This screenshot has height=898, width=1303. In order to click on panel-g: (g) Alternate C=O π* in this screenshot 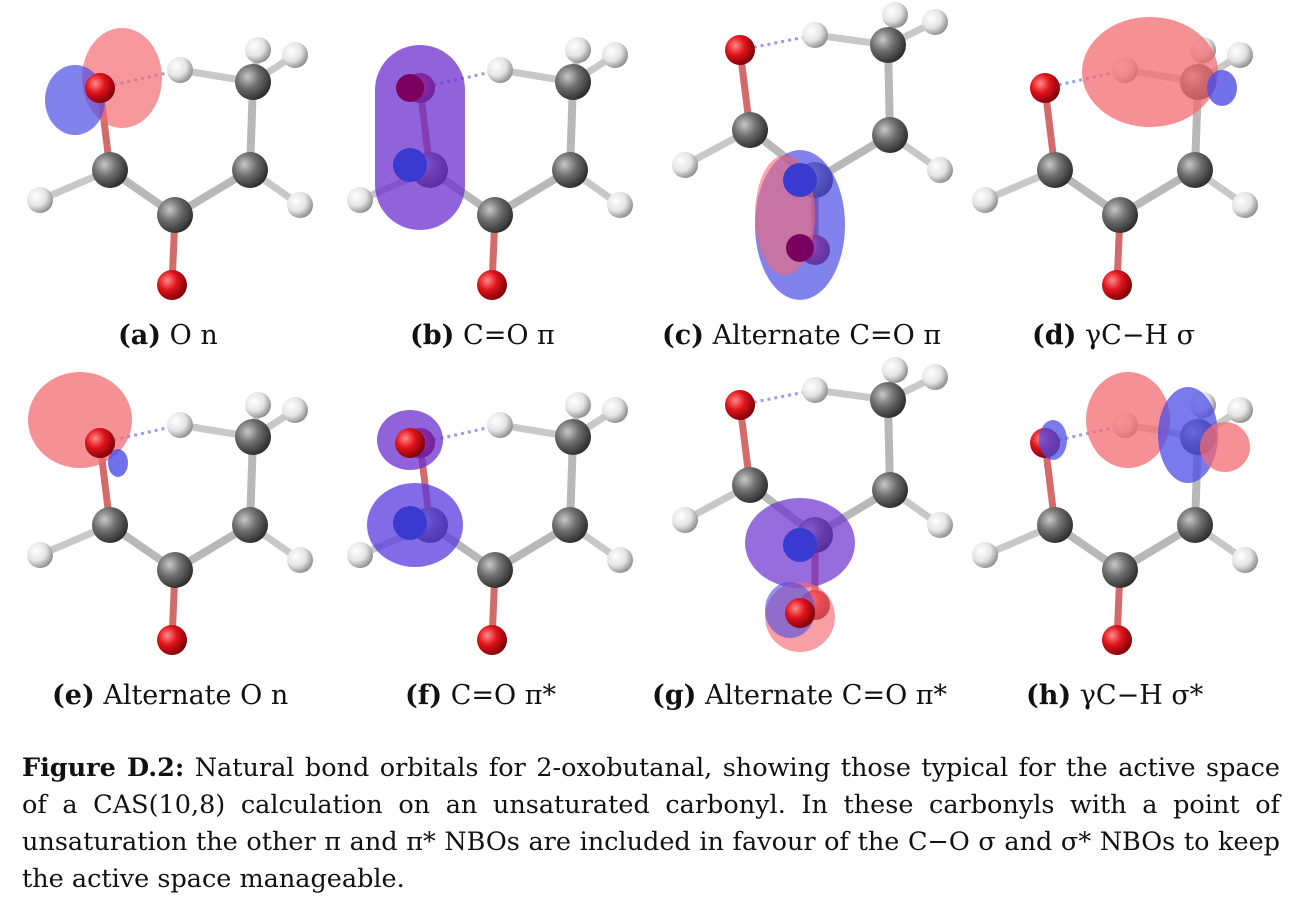, I will do `click(800, 533)`.